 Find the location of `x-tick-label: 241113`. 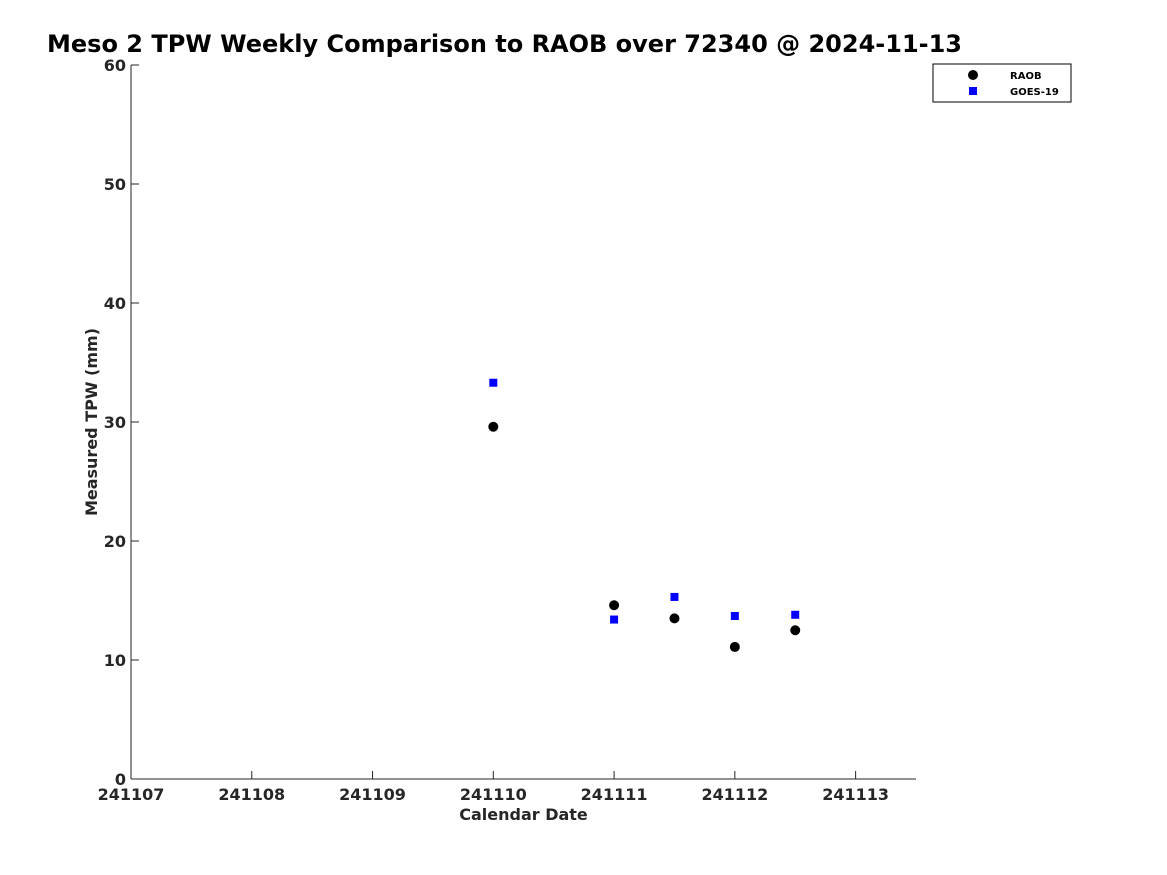

x-tick-label: 241113 is located at coordinates (855, 794).